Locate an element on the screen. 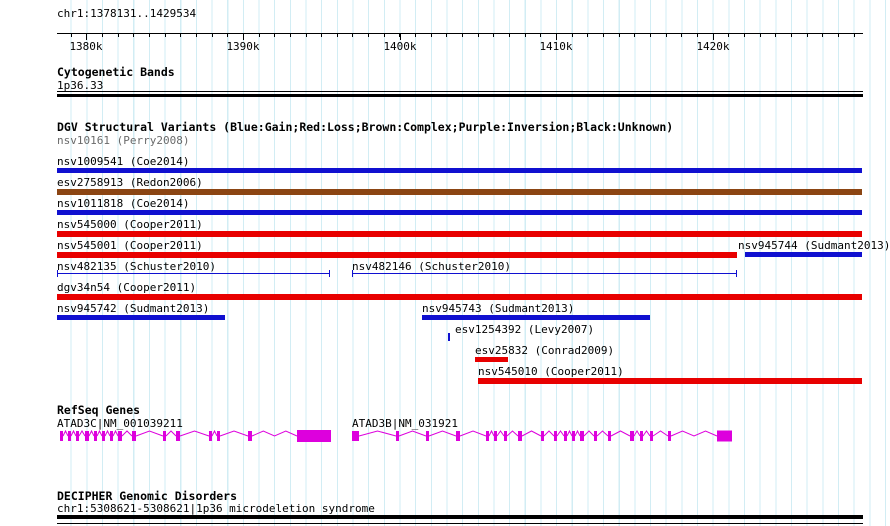 This screenshot has width=890, height=526. variant-label: nsv482135 (Schuster2010) is located at coordinates (136, 266).